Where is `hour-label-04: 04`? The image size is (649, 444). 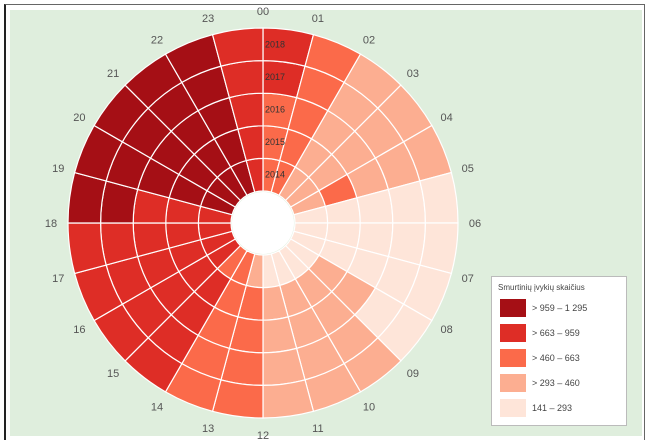 hour-label-04: 04 is located at coordinates (446, 118).